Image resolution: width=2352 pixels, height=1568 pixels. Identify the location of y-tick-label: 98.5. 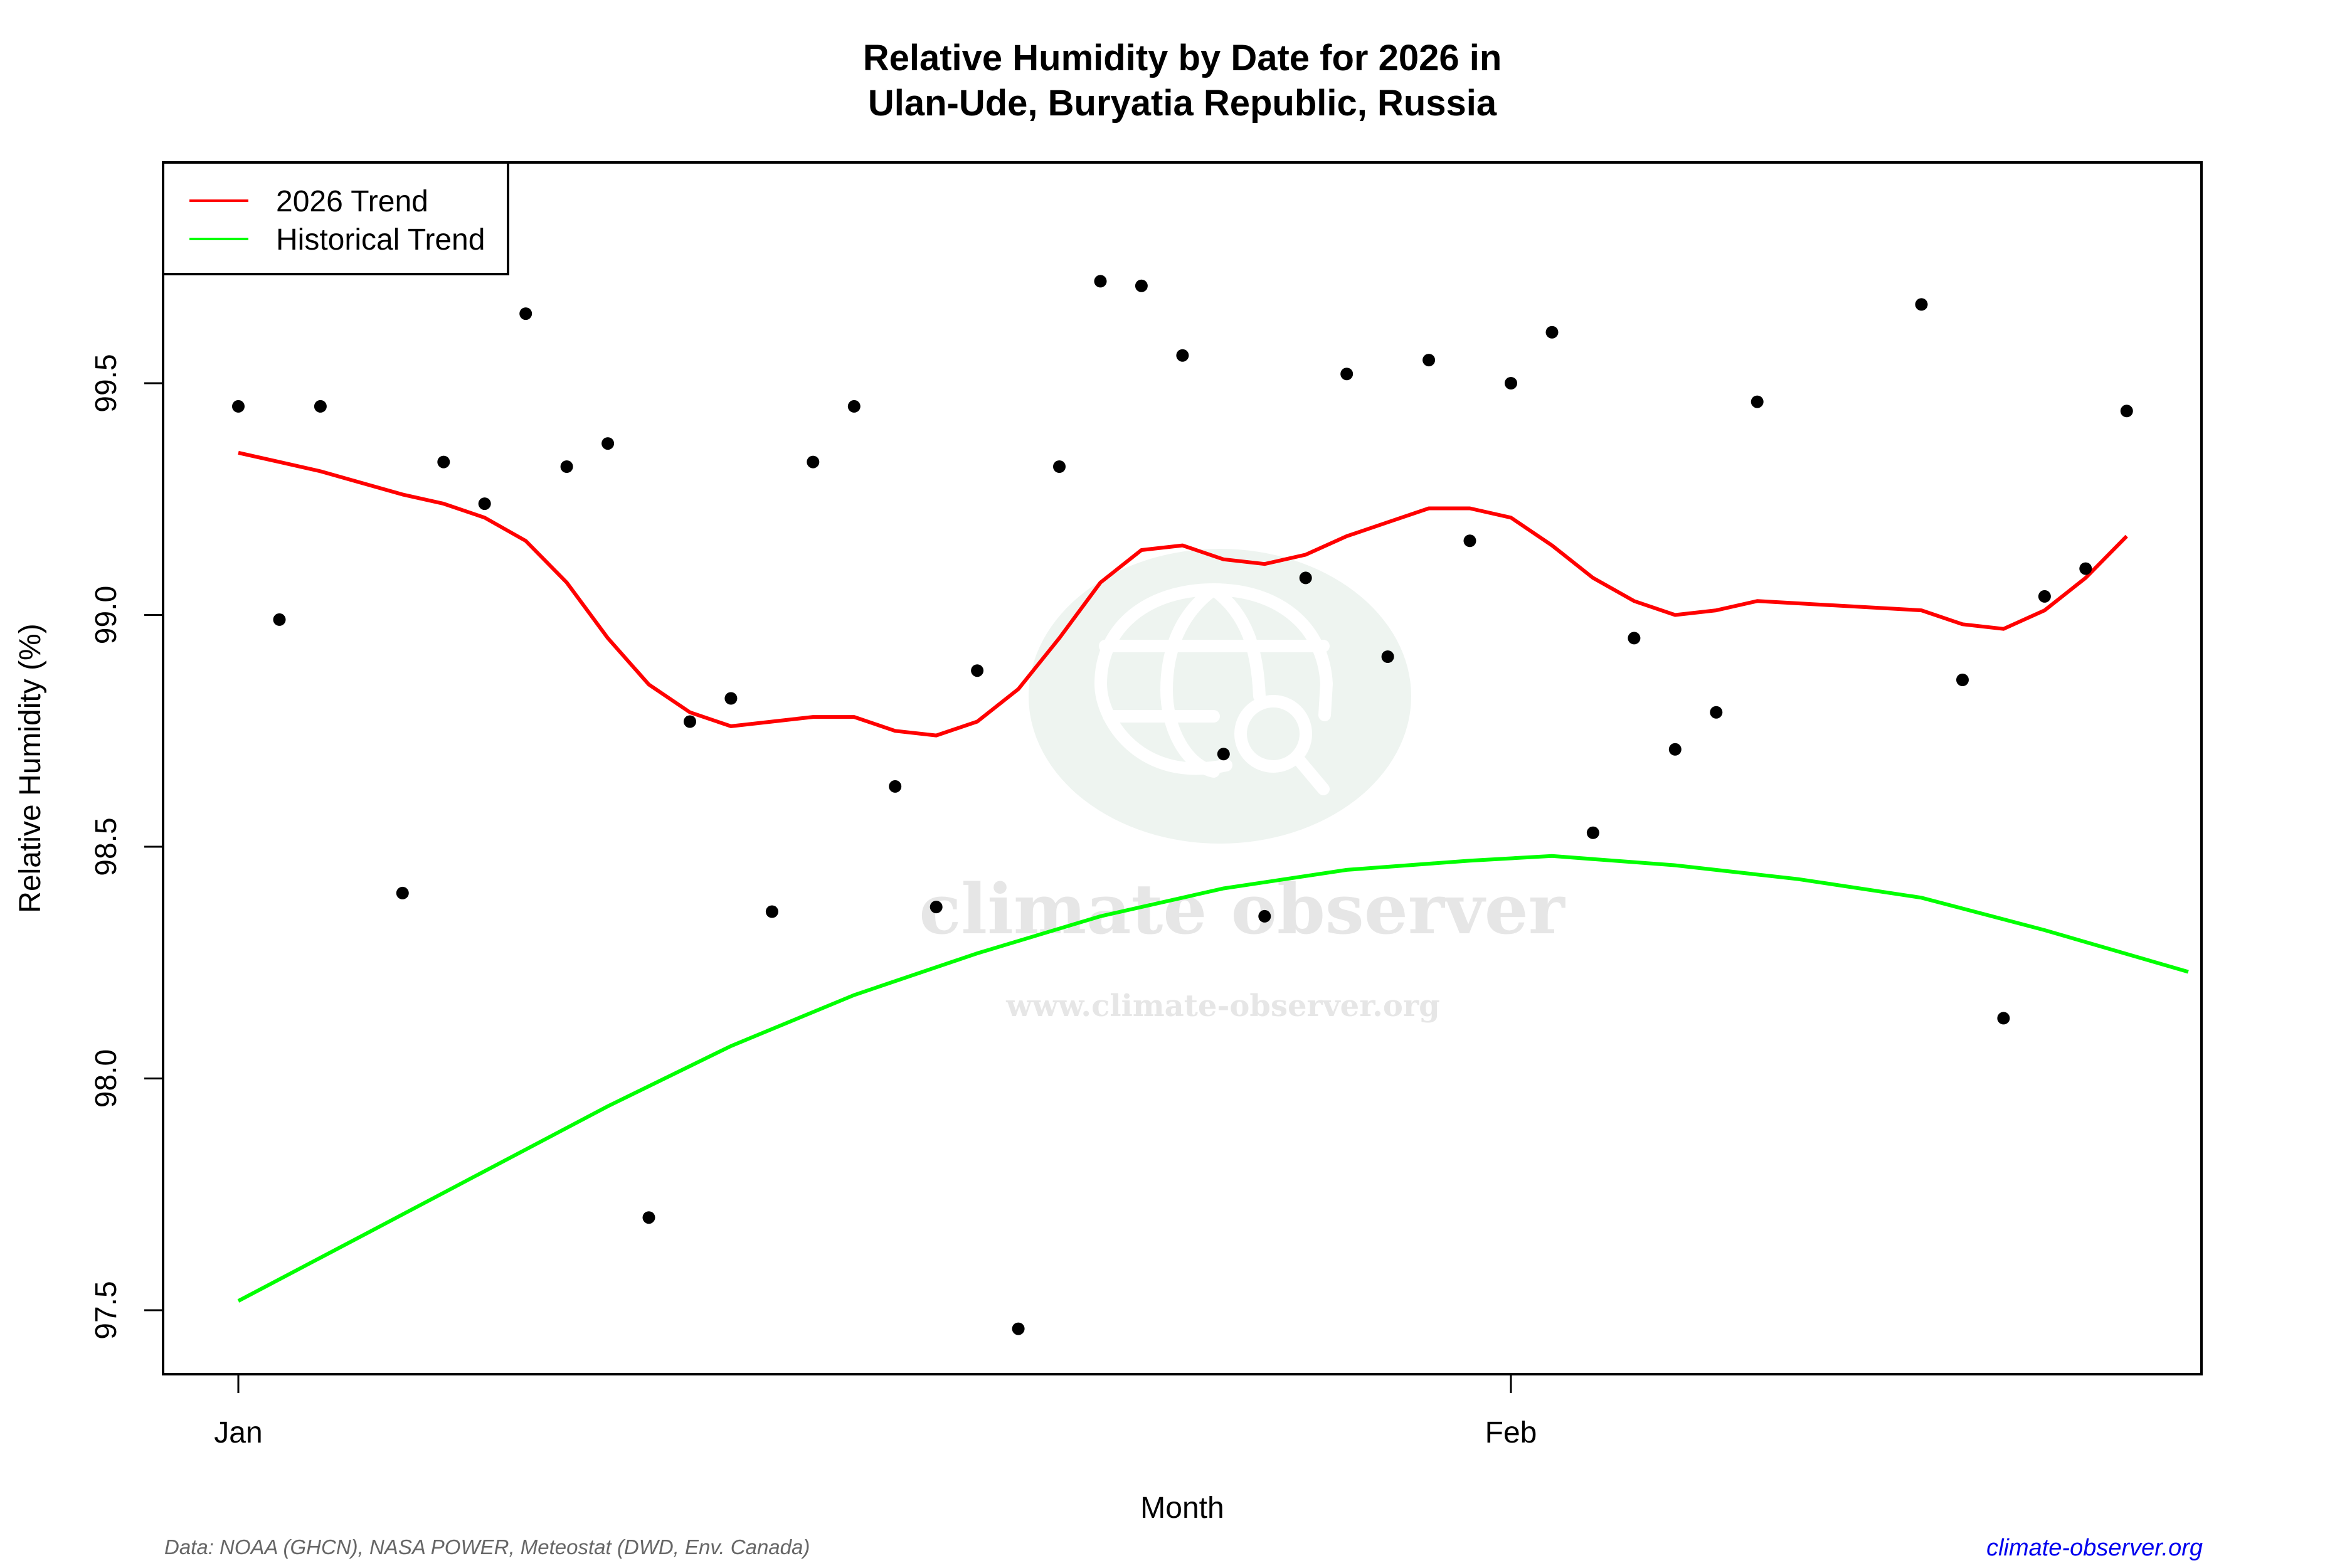
(106, 846).